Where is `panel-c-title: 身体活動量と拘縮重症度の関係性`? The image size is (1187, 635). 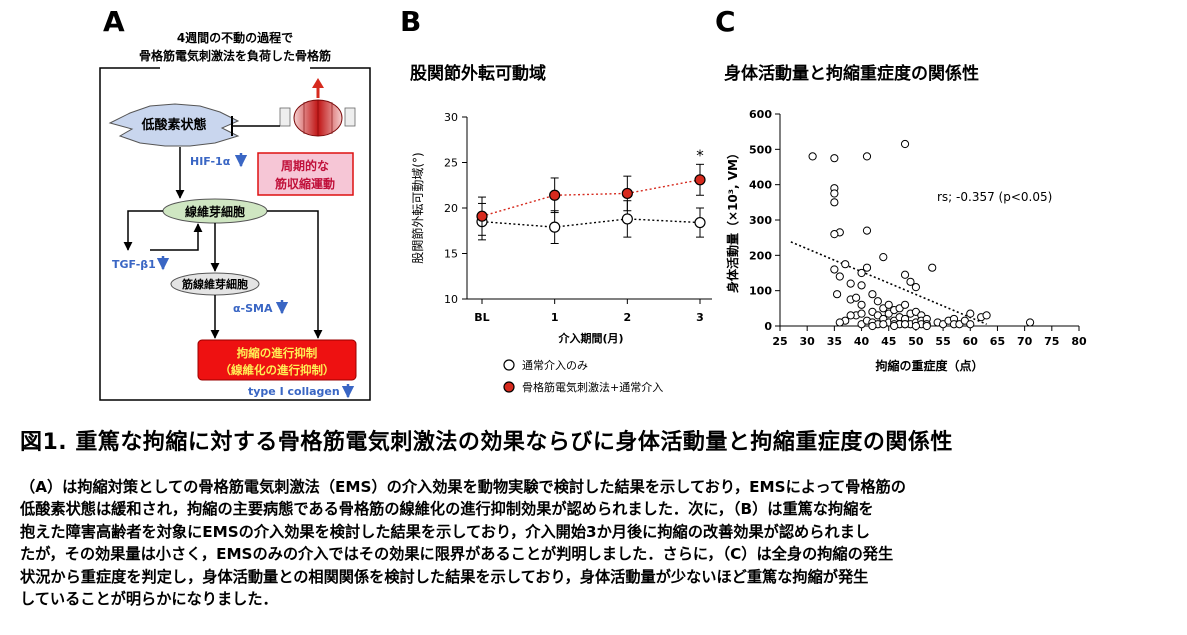
panel-c-title: 身体活動量と拘縮重症度の関係性 is located at coordinates (851, 74).